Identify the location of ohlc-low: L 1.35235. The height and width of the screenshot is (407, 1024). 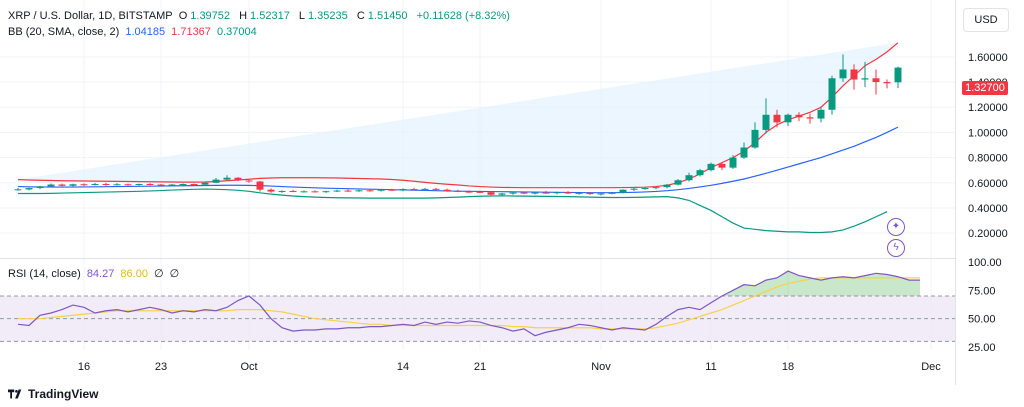
(325, 16).